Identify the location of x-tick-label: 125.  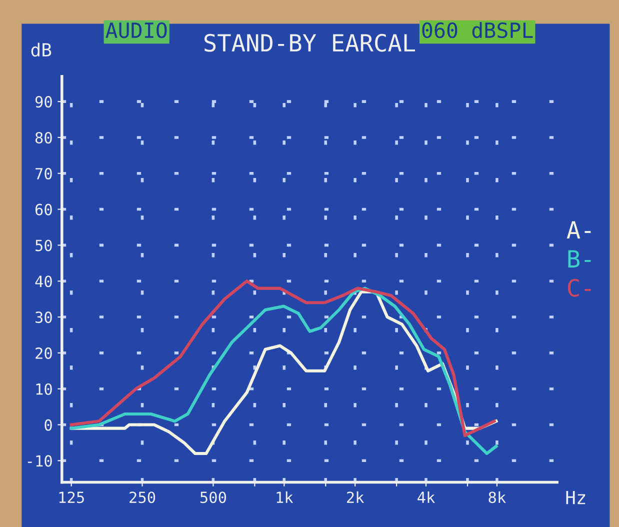
(71, 498).